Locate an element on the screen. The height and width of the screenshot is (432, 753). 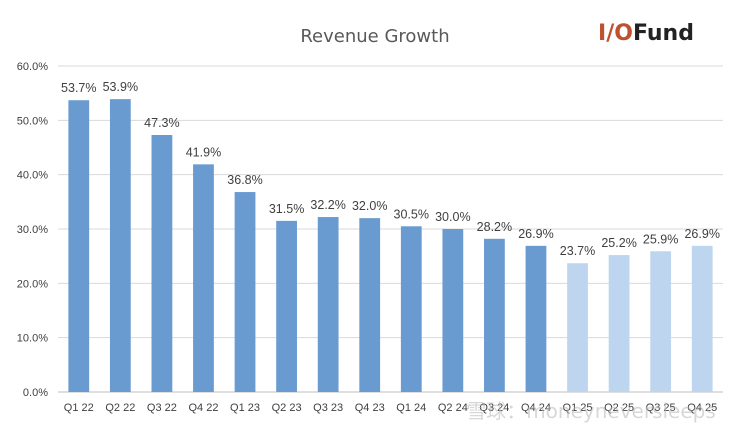
y-tick-label: 10.0% is located at coordinates (32, 339).